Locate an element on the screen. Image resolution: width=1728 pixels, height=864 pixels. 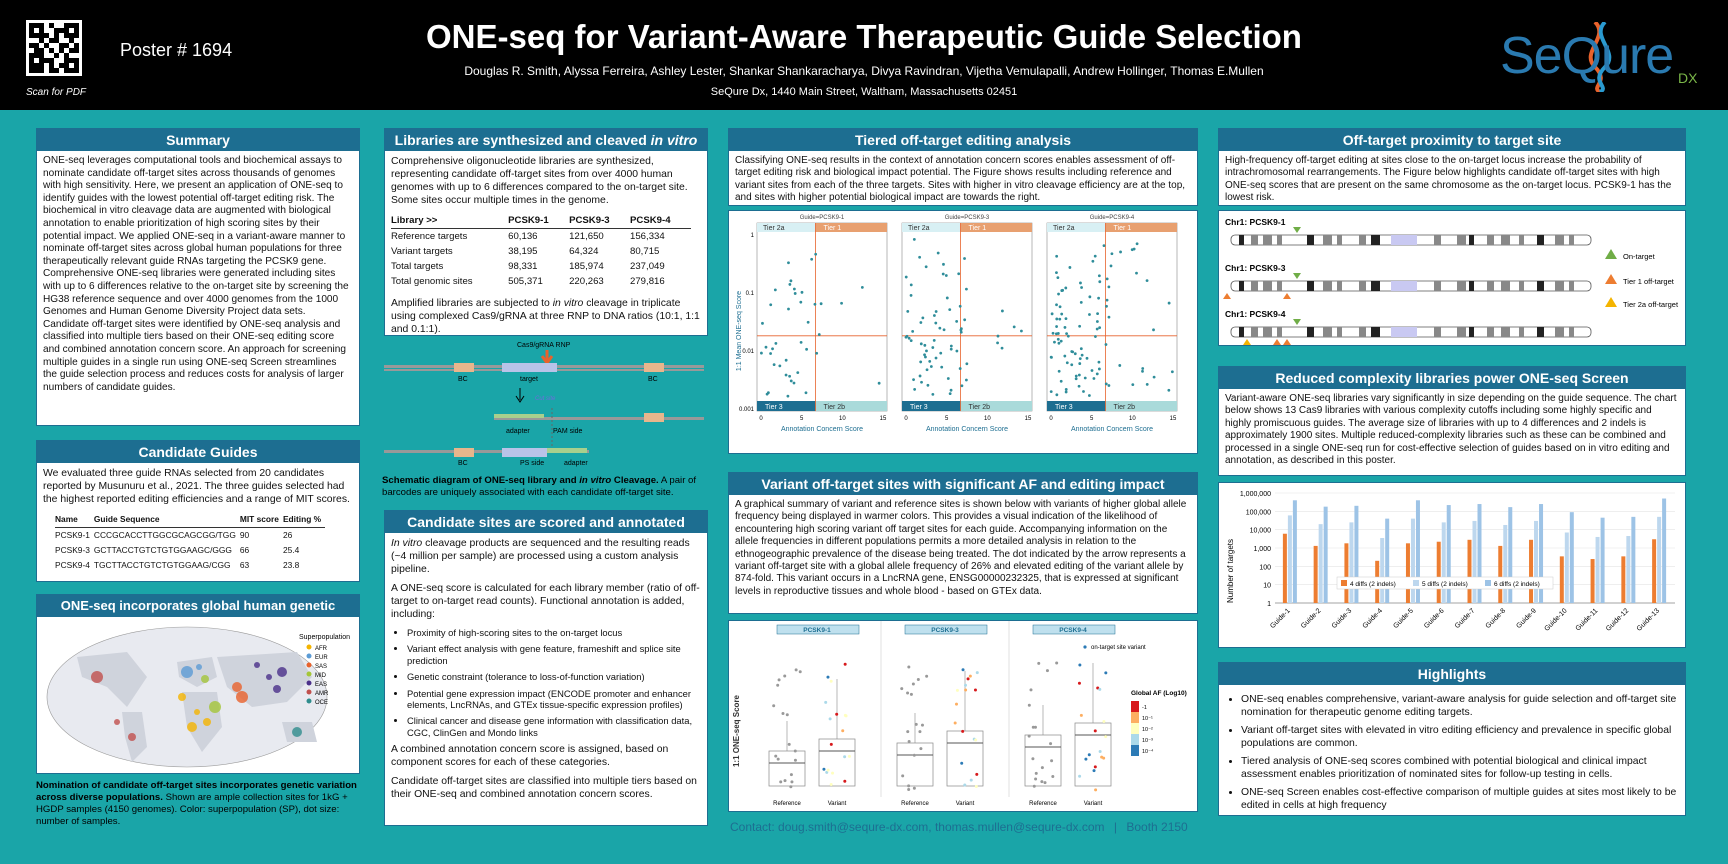
tier-label: Tier 1 is located at coordinates (978, 228).